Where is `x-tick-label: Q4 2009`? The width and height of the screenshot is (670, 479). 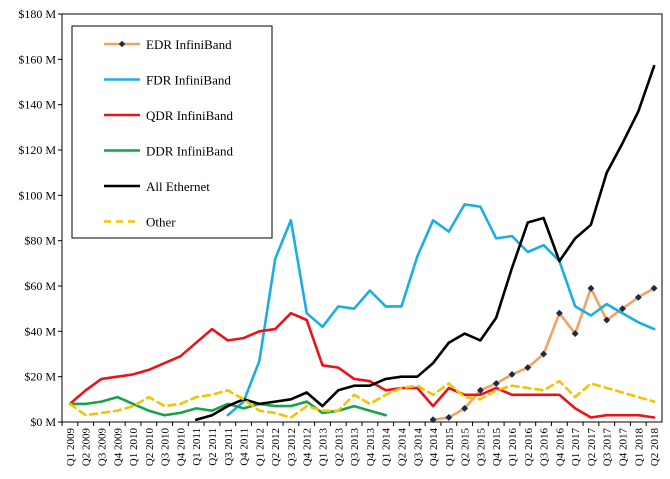 x-tick-label: Q4 2009 is located at coordinates (118, 447).